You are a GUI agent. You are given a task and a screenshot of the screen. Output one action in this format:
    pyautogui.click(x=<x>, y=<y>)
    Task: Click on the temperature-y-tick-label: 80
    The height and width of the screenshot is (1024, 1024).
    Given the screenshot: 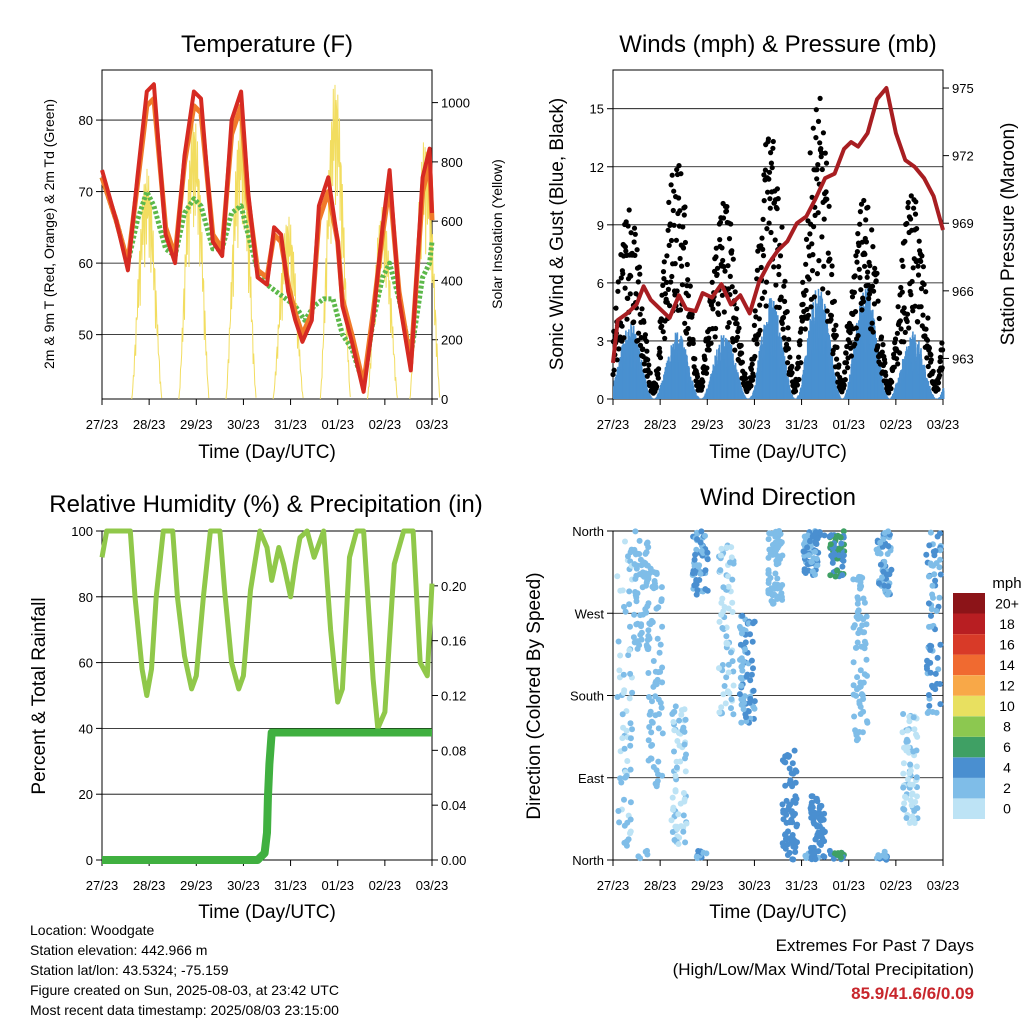 What is the action you would take?
    pyautogui.click(x=86, y=120)
    